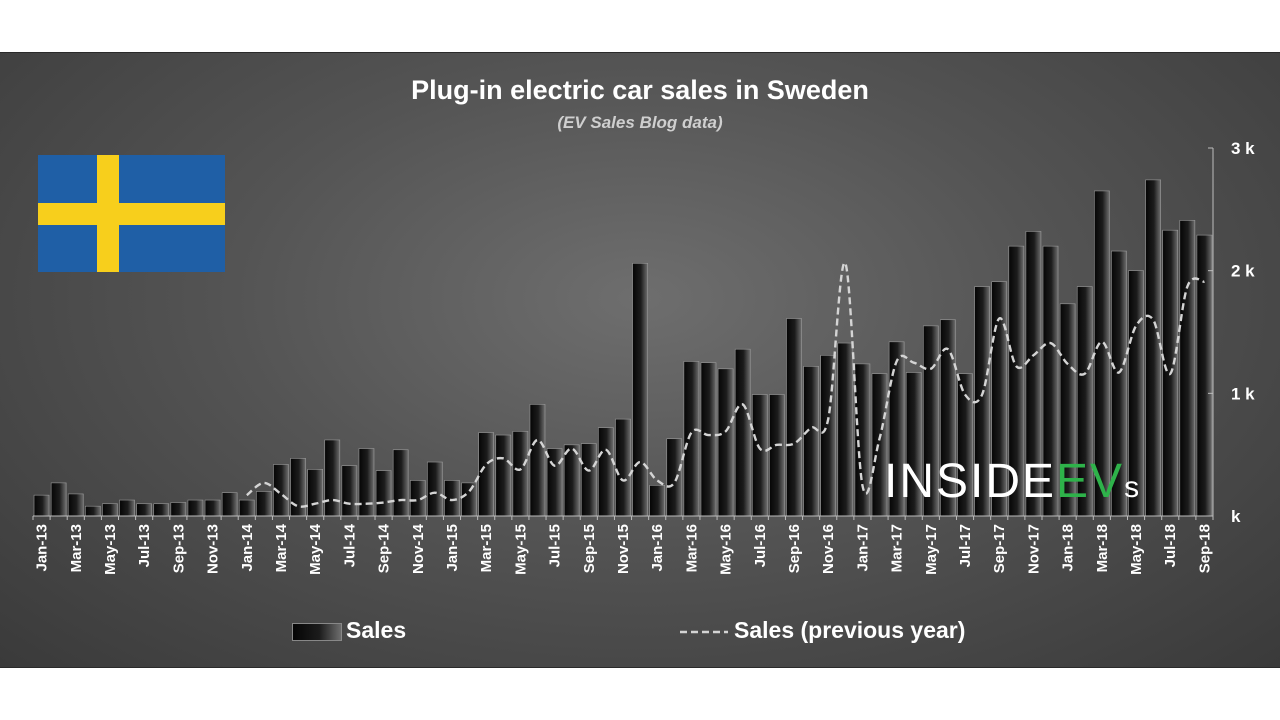 The height and width of the screenshot is (720, 1280). I want to click on legend-sales: Sales, so click(349, 630).